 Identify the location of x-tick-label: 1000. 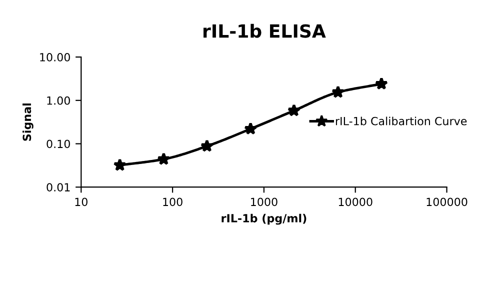
(264, 202).